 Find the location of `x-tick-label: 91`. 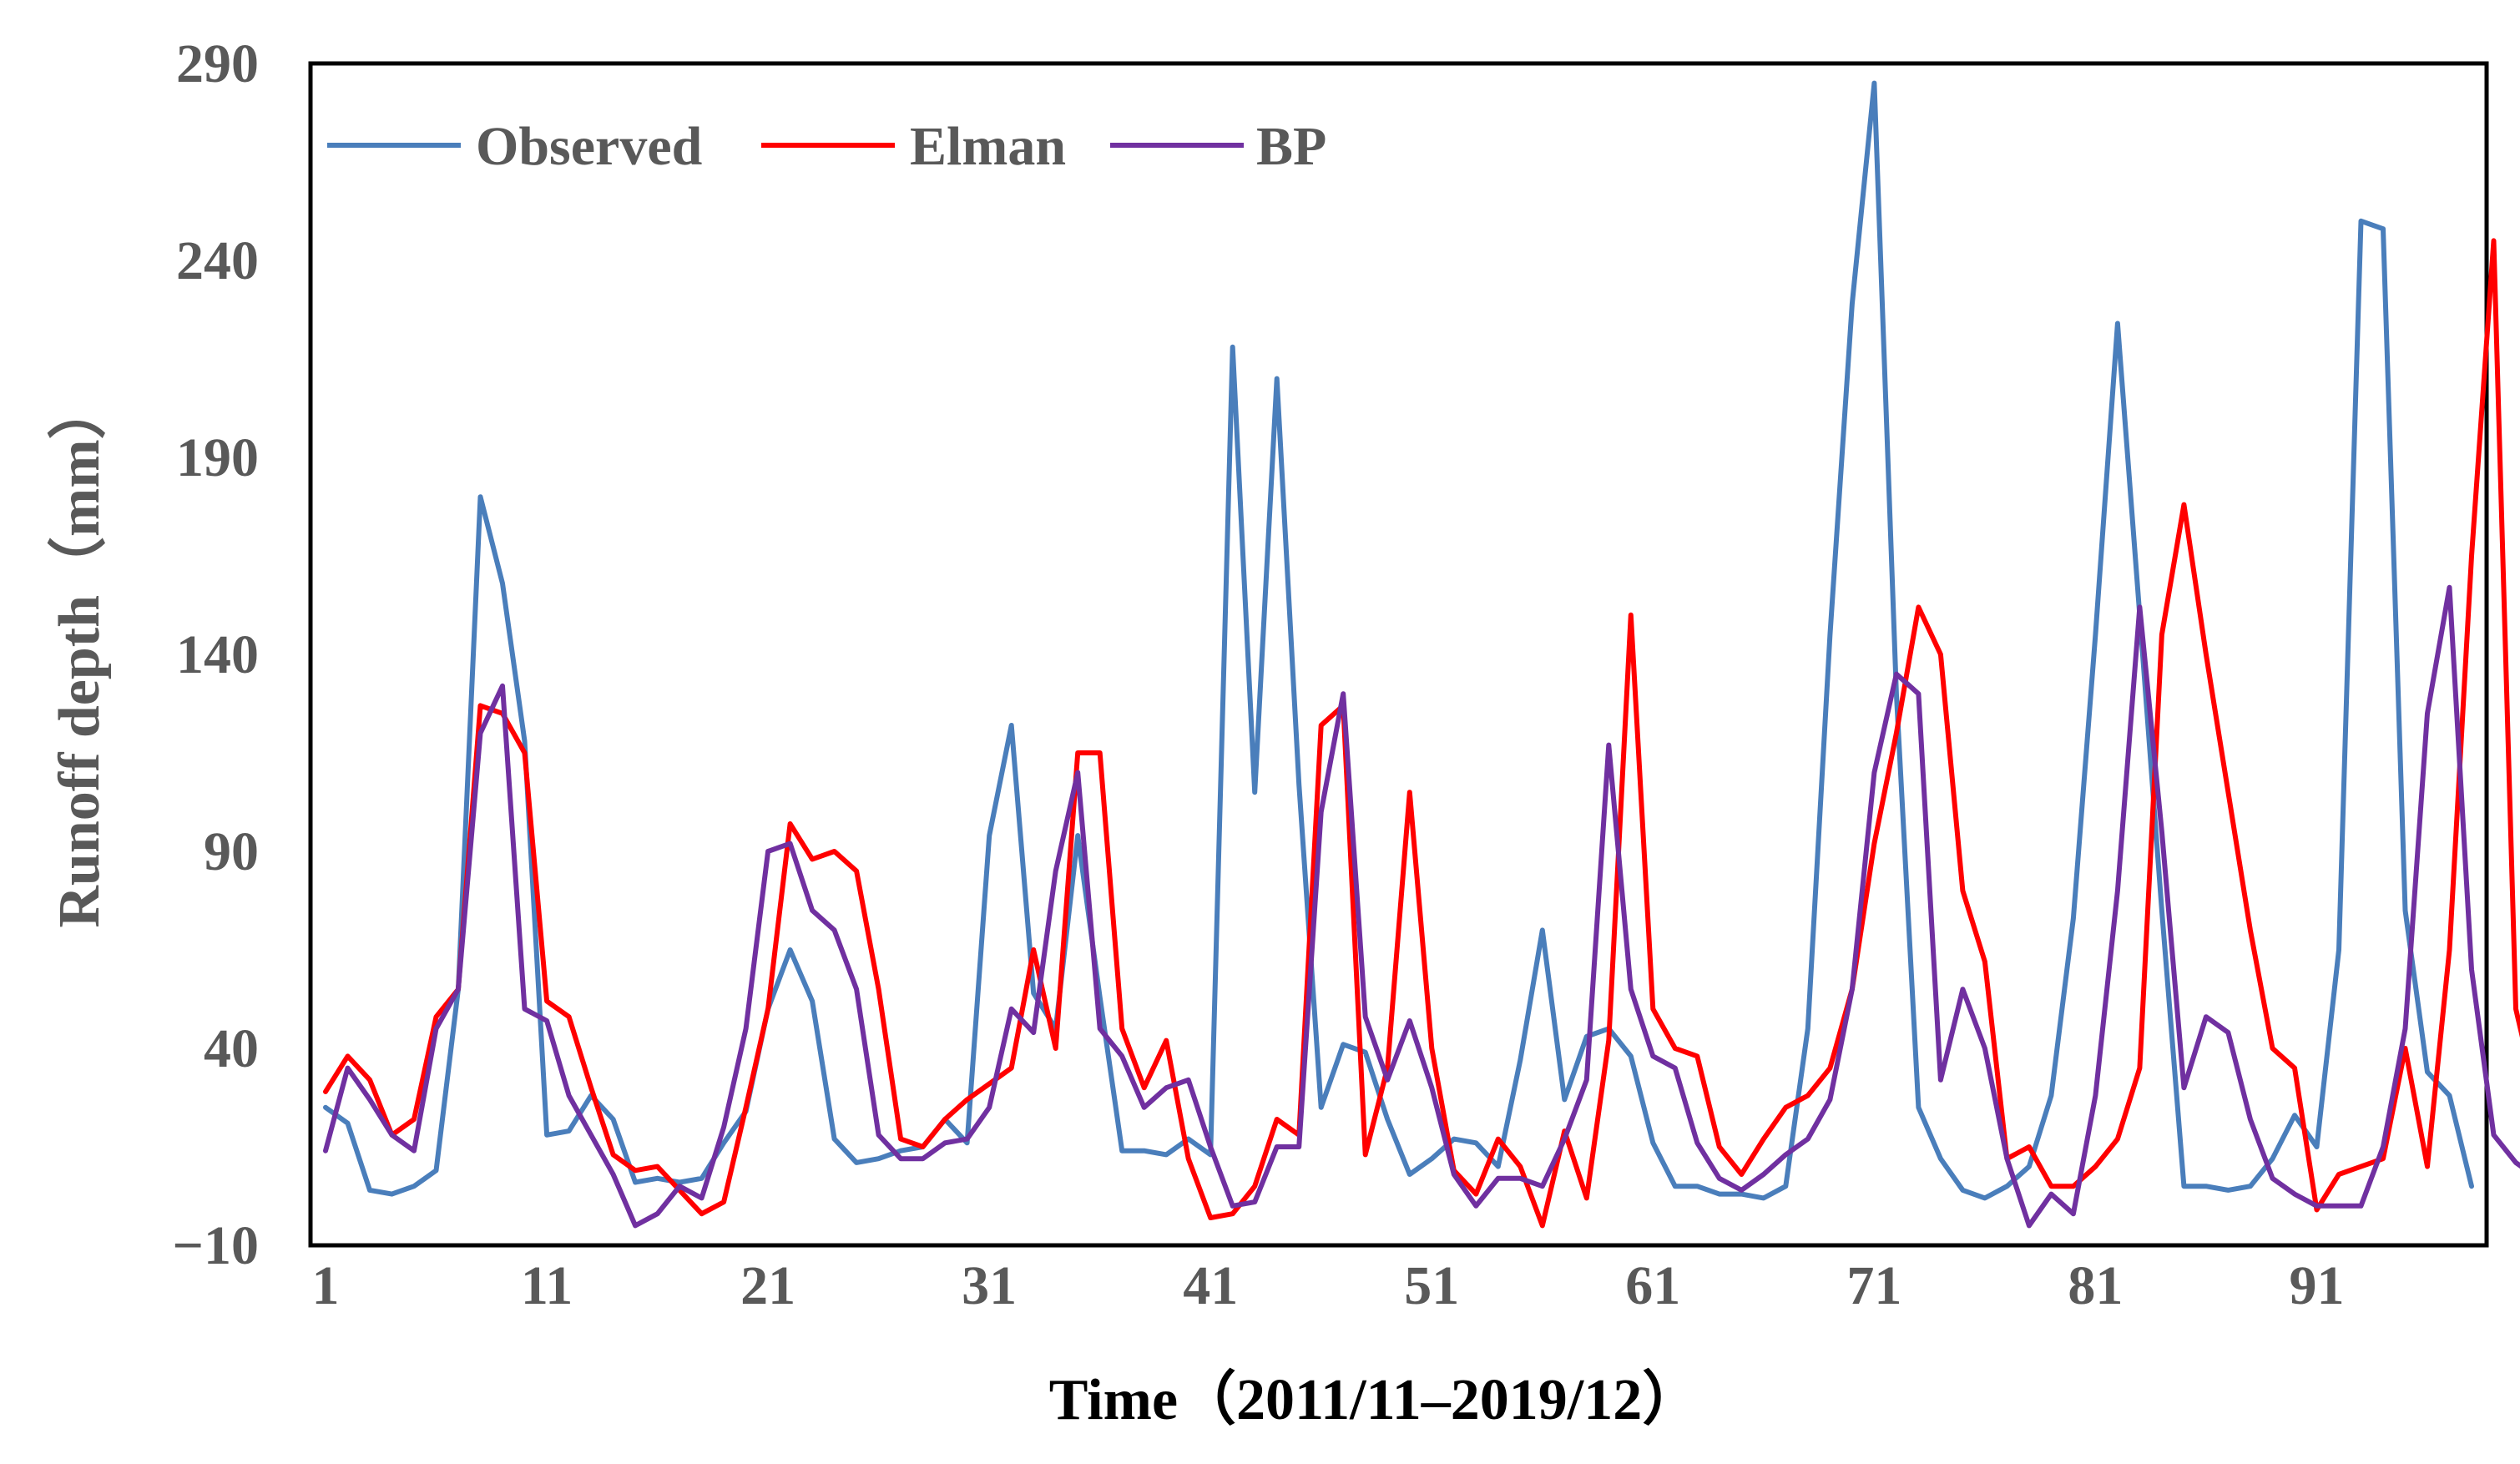

x-tick-label: 91 is located at coordinates (2316, 1285).